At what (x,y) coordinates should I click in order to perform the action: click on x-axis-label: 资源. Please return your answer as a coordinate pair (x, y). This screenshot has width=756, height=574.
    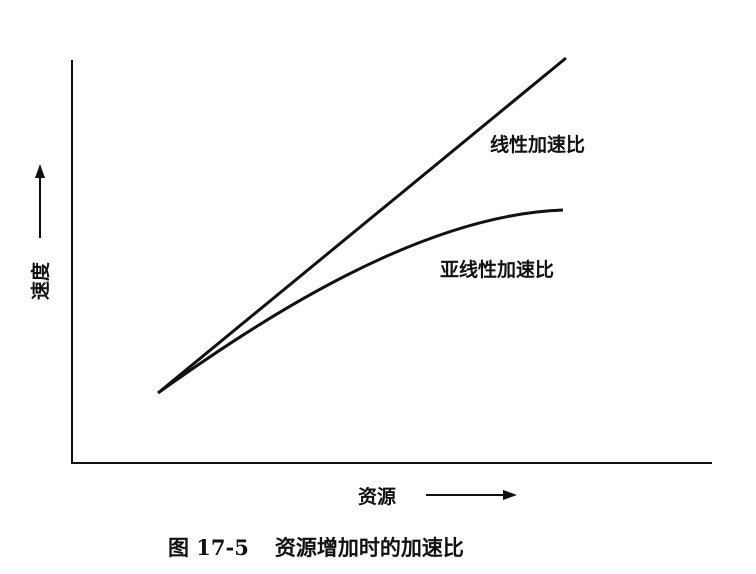
    Looking at the image, I should click on (377, 497).